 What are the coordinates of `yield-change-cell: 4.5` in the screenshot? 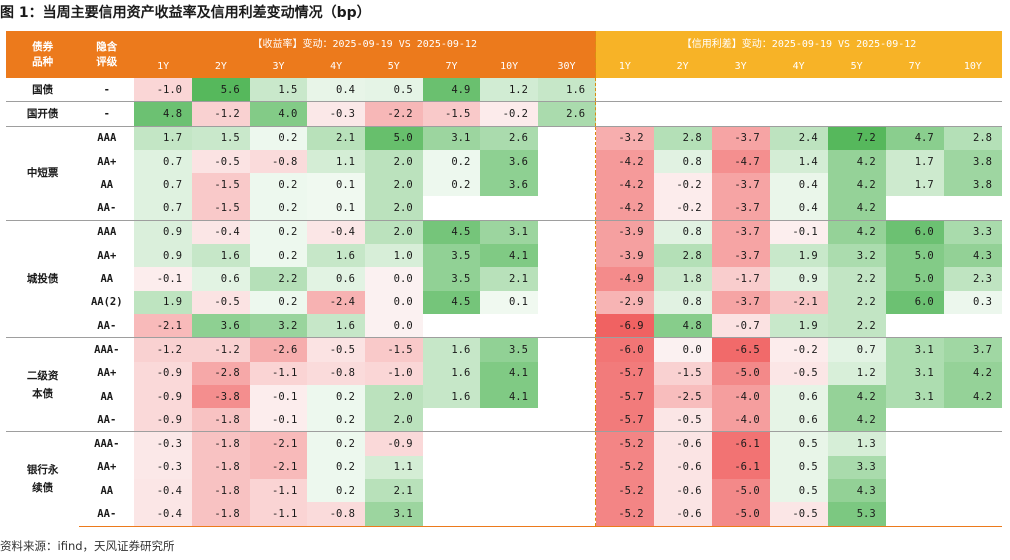 It's located at (451, 302).